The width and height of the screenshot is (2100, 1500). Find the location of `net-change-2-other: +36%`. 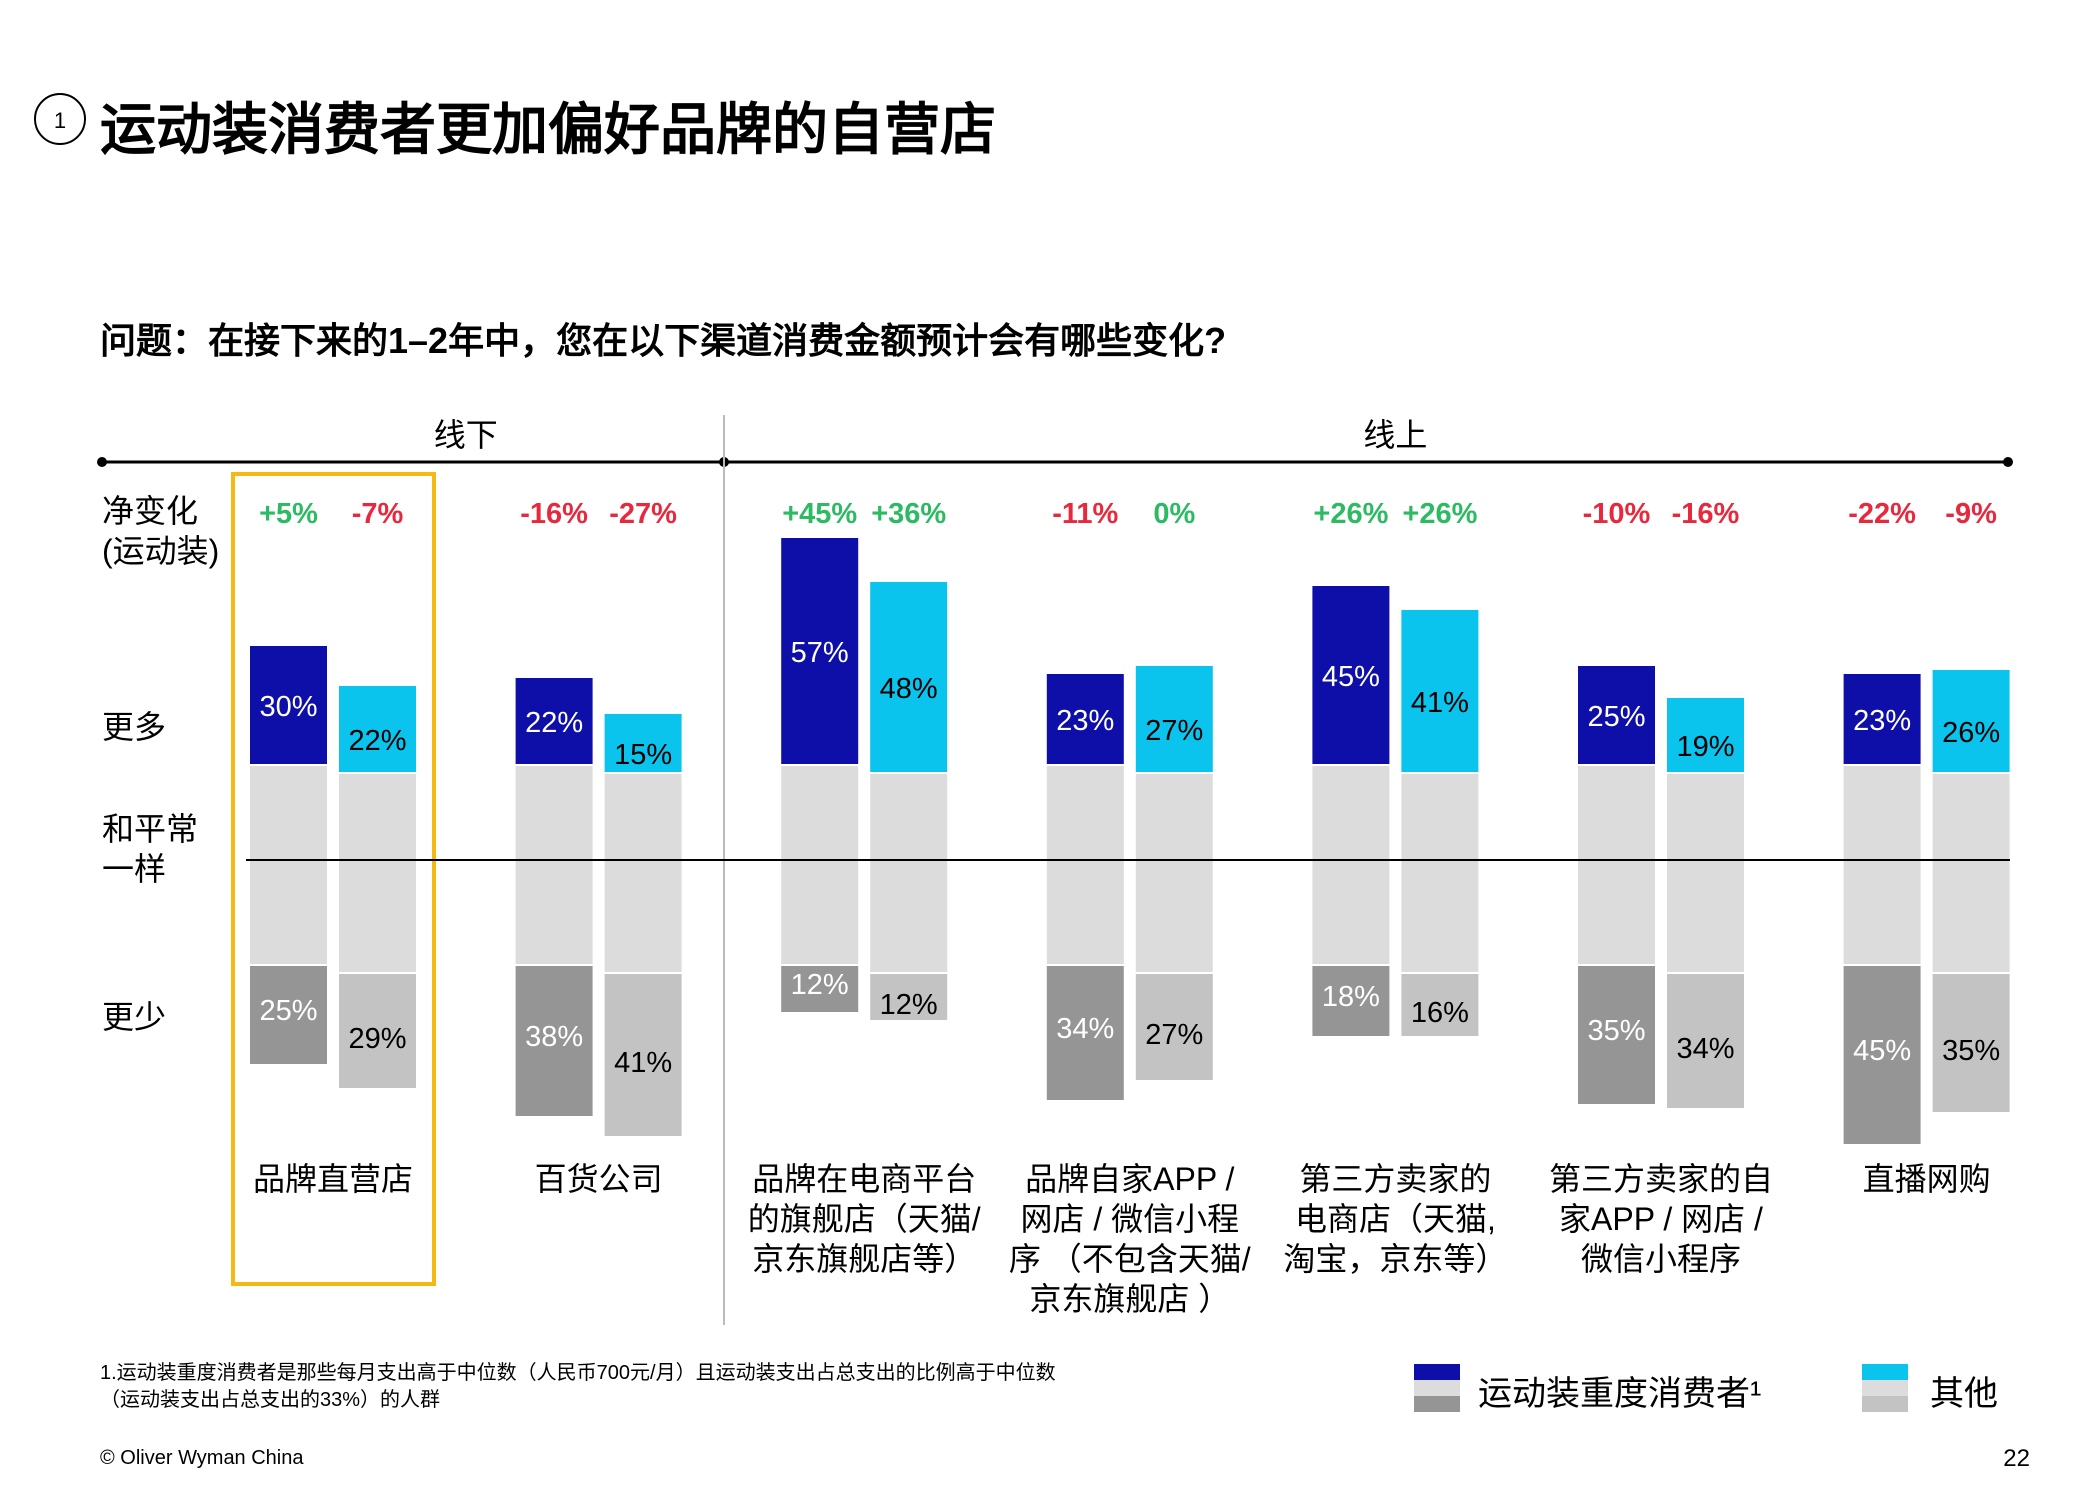

net-change-2-other: +36% is located at coordinates (908, 514).